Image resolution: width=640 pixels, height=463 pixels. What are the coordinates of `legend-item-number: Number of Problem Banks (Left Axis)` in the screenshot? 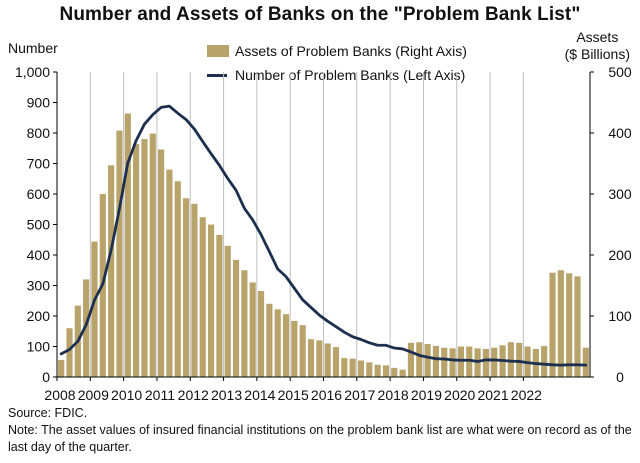 It's located at (337, 75).